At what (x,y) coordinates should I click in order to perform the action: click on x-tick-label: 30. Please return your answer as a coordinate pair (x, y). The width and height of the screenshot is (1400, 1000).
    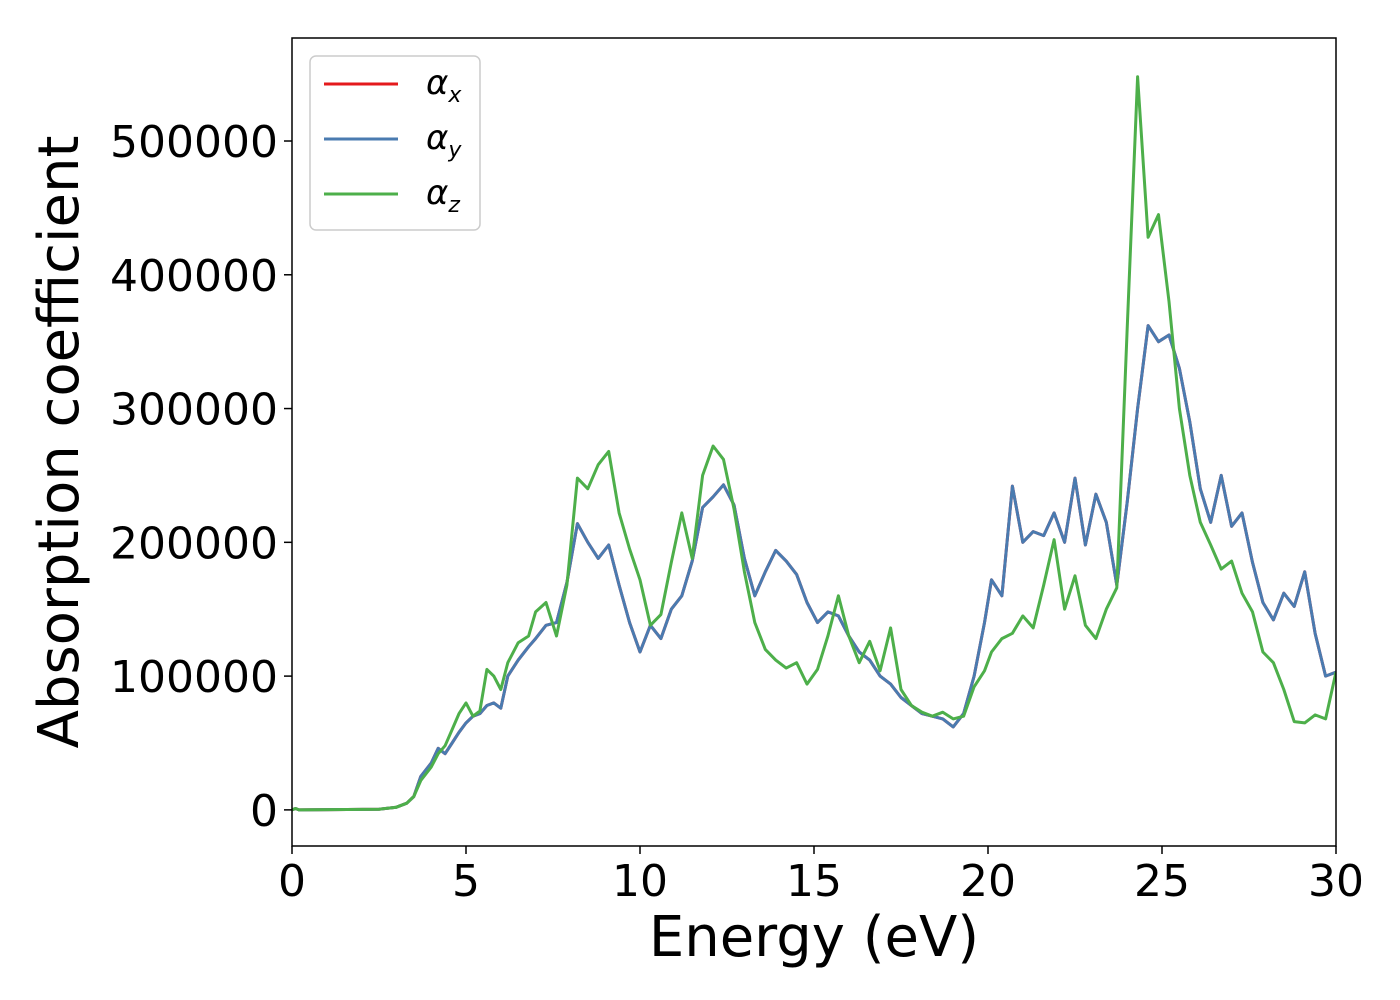
    Looking at the image, I should click on (1336, 881).